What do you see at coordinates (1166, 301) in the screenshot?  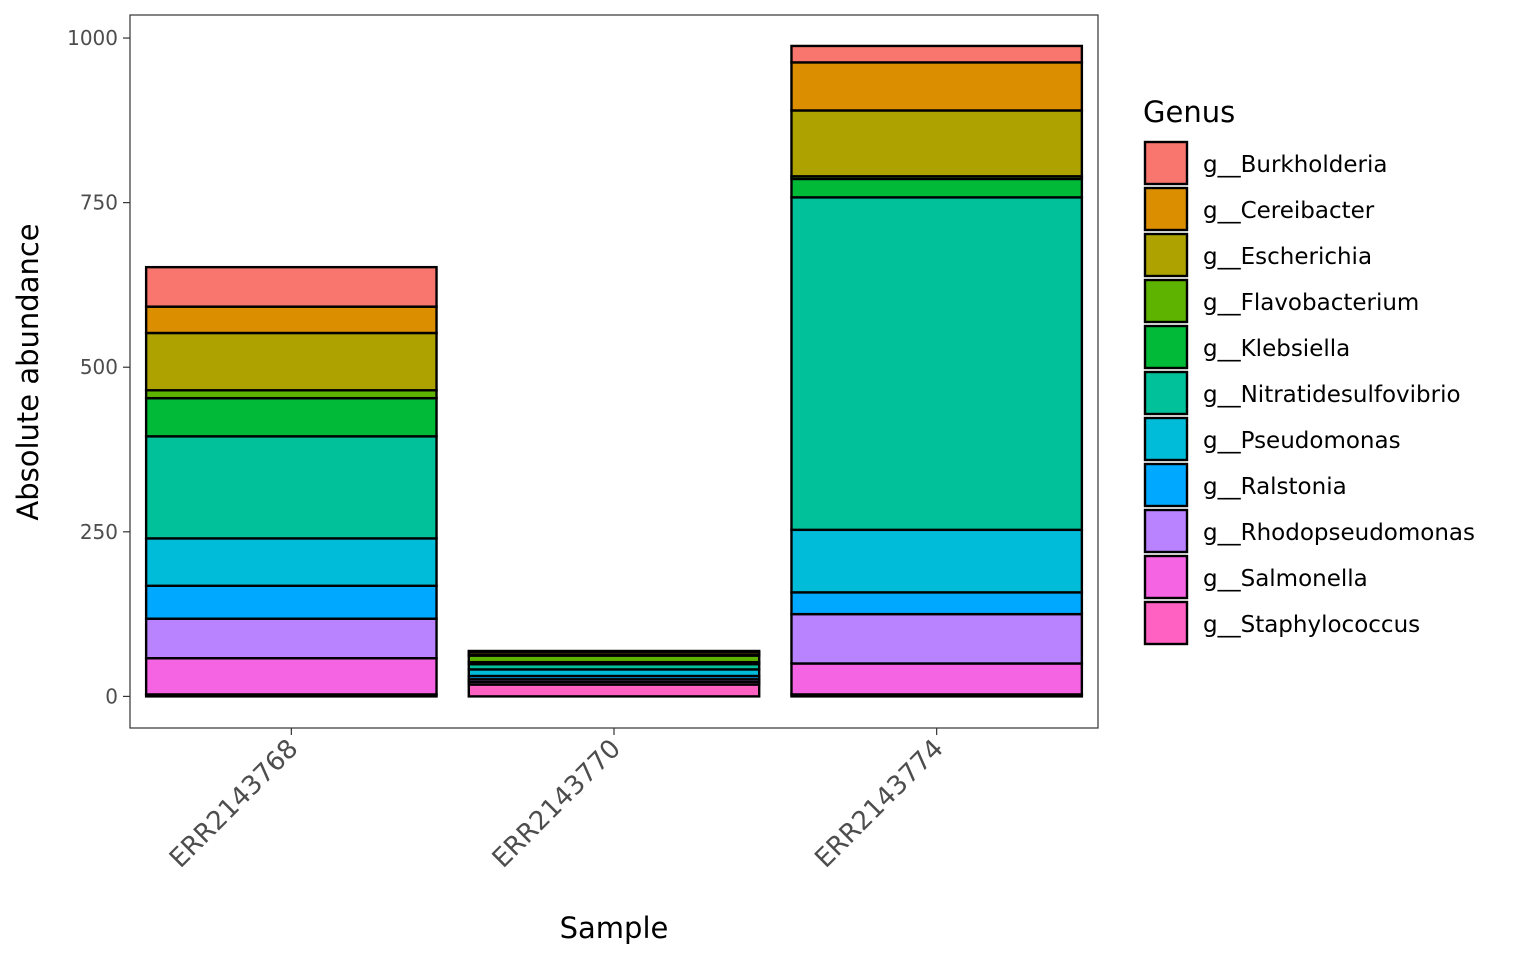 I see `legend-key-g-flavobacterium` at bounding box center [1166, 301].